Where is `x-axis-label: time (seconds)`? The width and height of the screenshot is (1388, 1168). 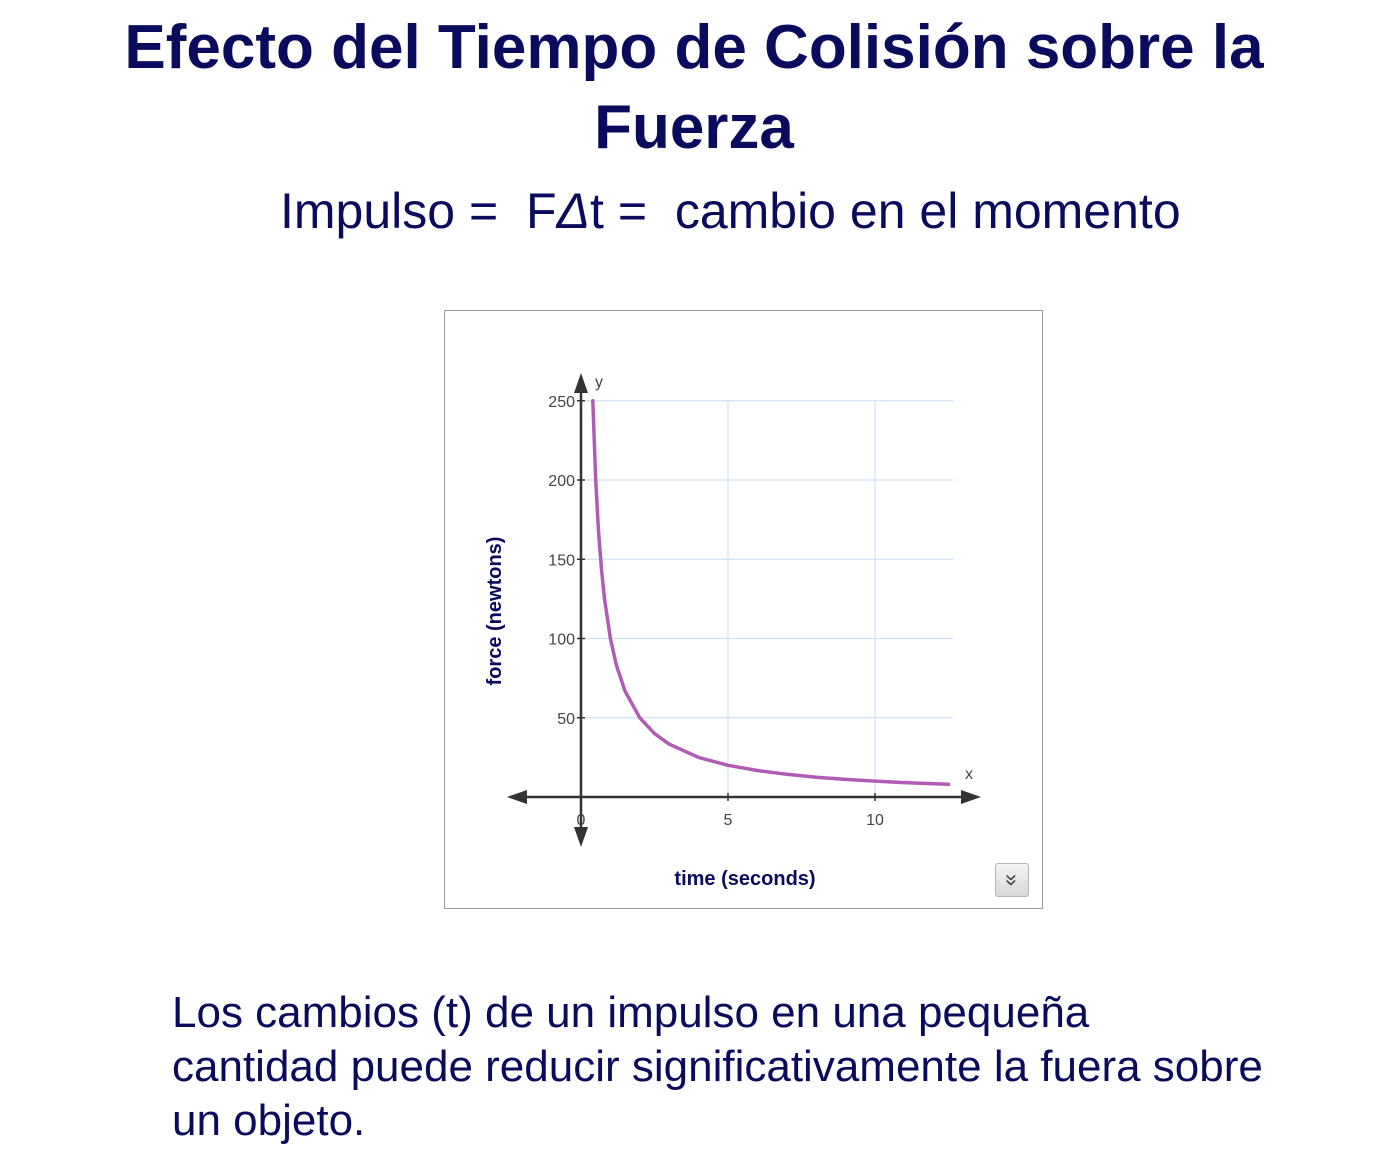 x-axis-label: time (seconds) is located at coordinates (744, 879).